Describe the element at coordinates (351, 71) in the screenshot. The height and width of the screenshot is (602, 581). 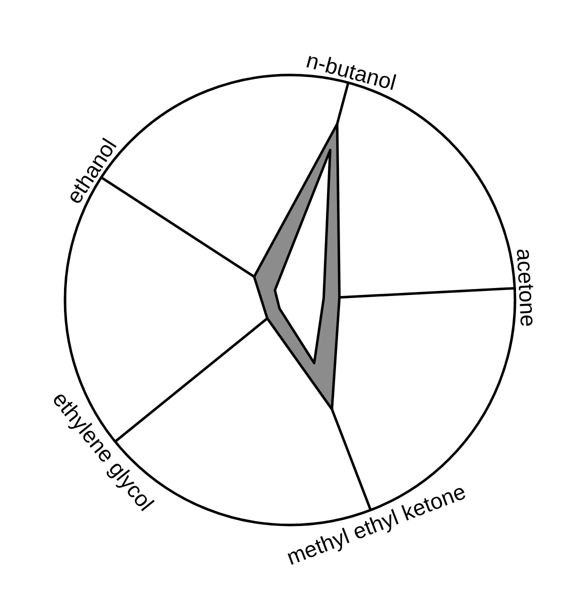
I see `spoke-label: n-butanol` at that location.